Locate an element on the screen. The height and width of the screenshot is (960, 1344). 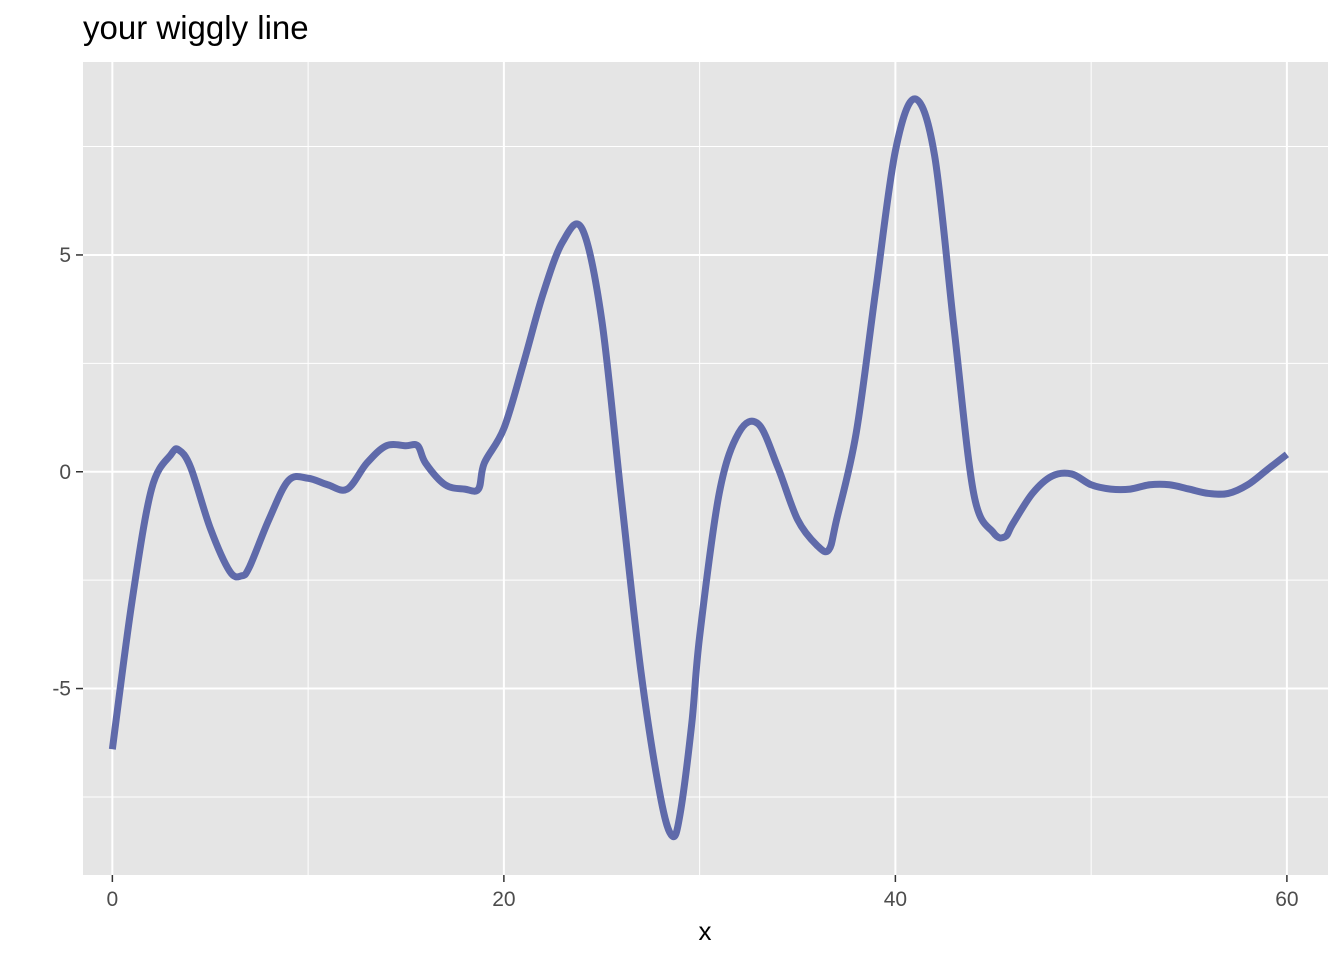
y-tick-label: 5 is located at coordinates (65, 255).